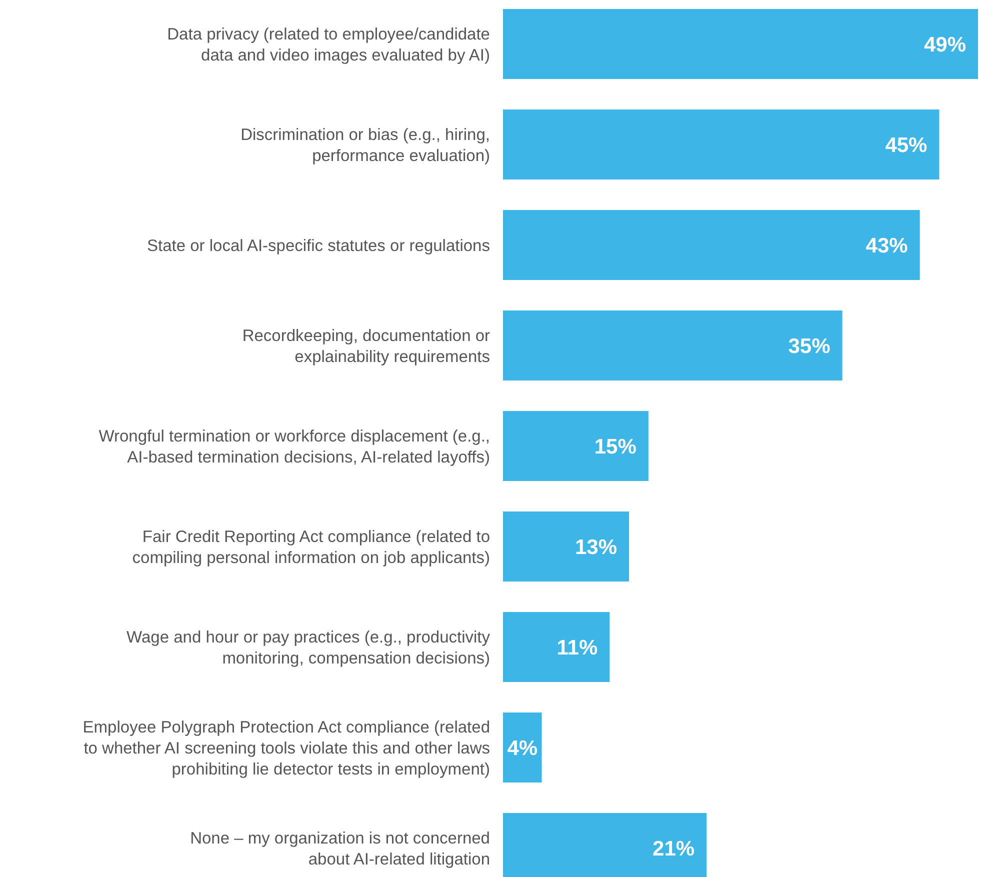 The height and width of the screenshot is (877, 981). What do you see at coordinates (809, 346) in the screenshot?
I see `data-label: 35%` at bounding box center [809, 346].